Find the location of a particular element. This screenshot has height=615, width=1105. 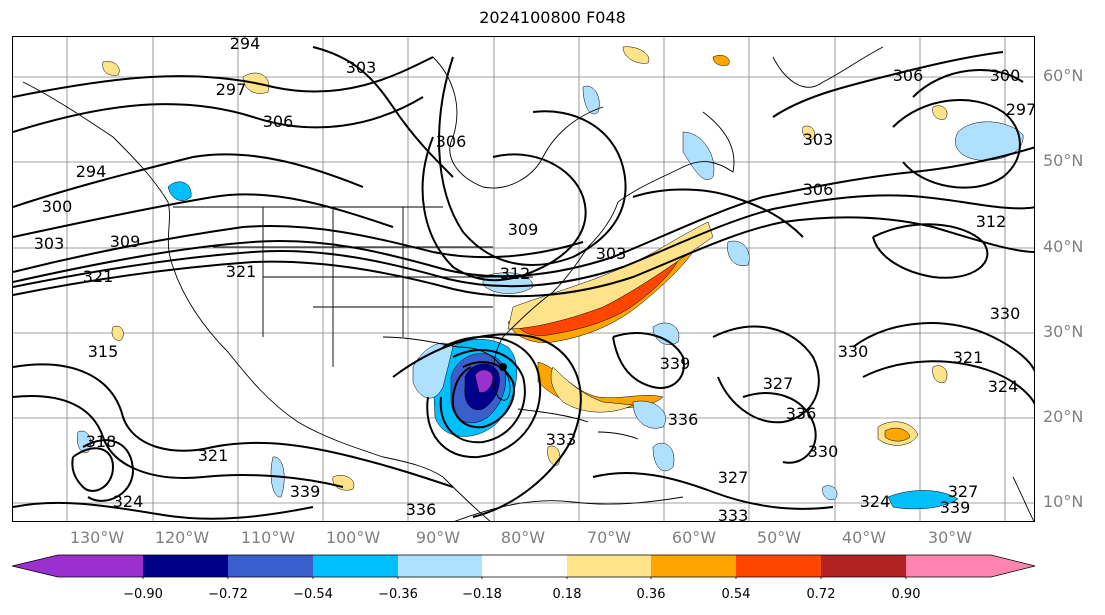

lat-label-40n: 40°N is located at coordinates (1063, 246).